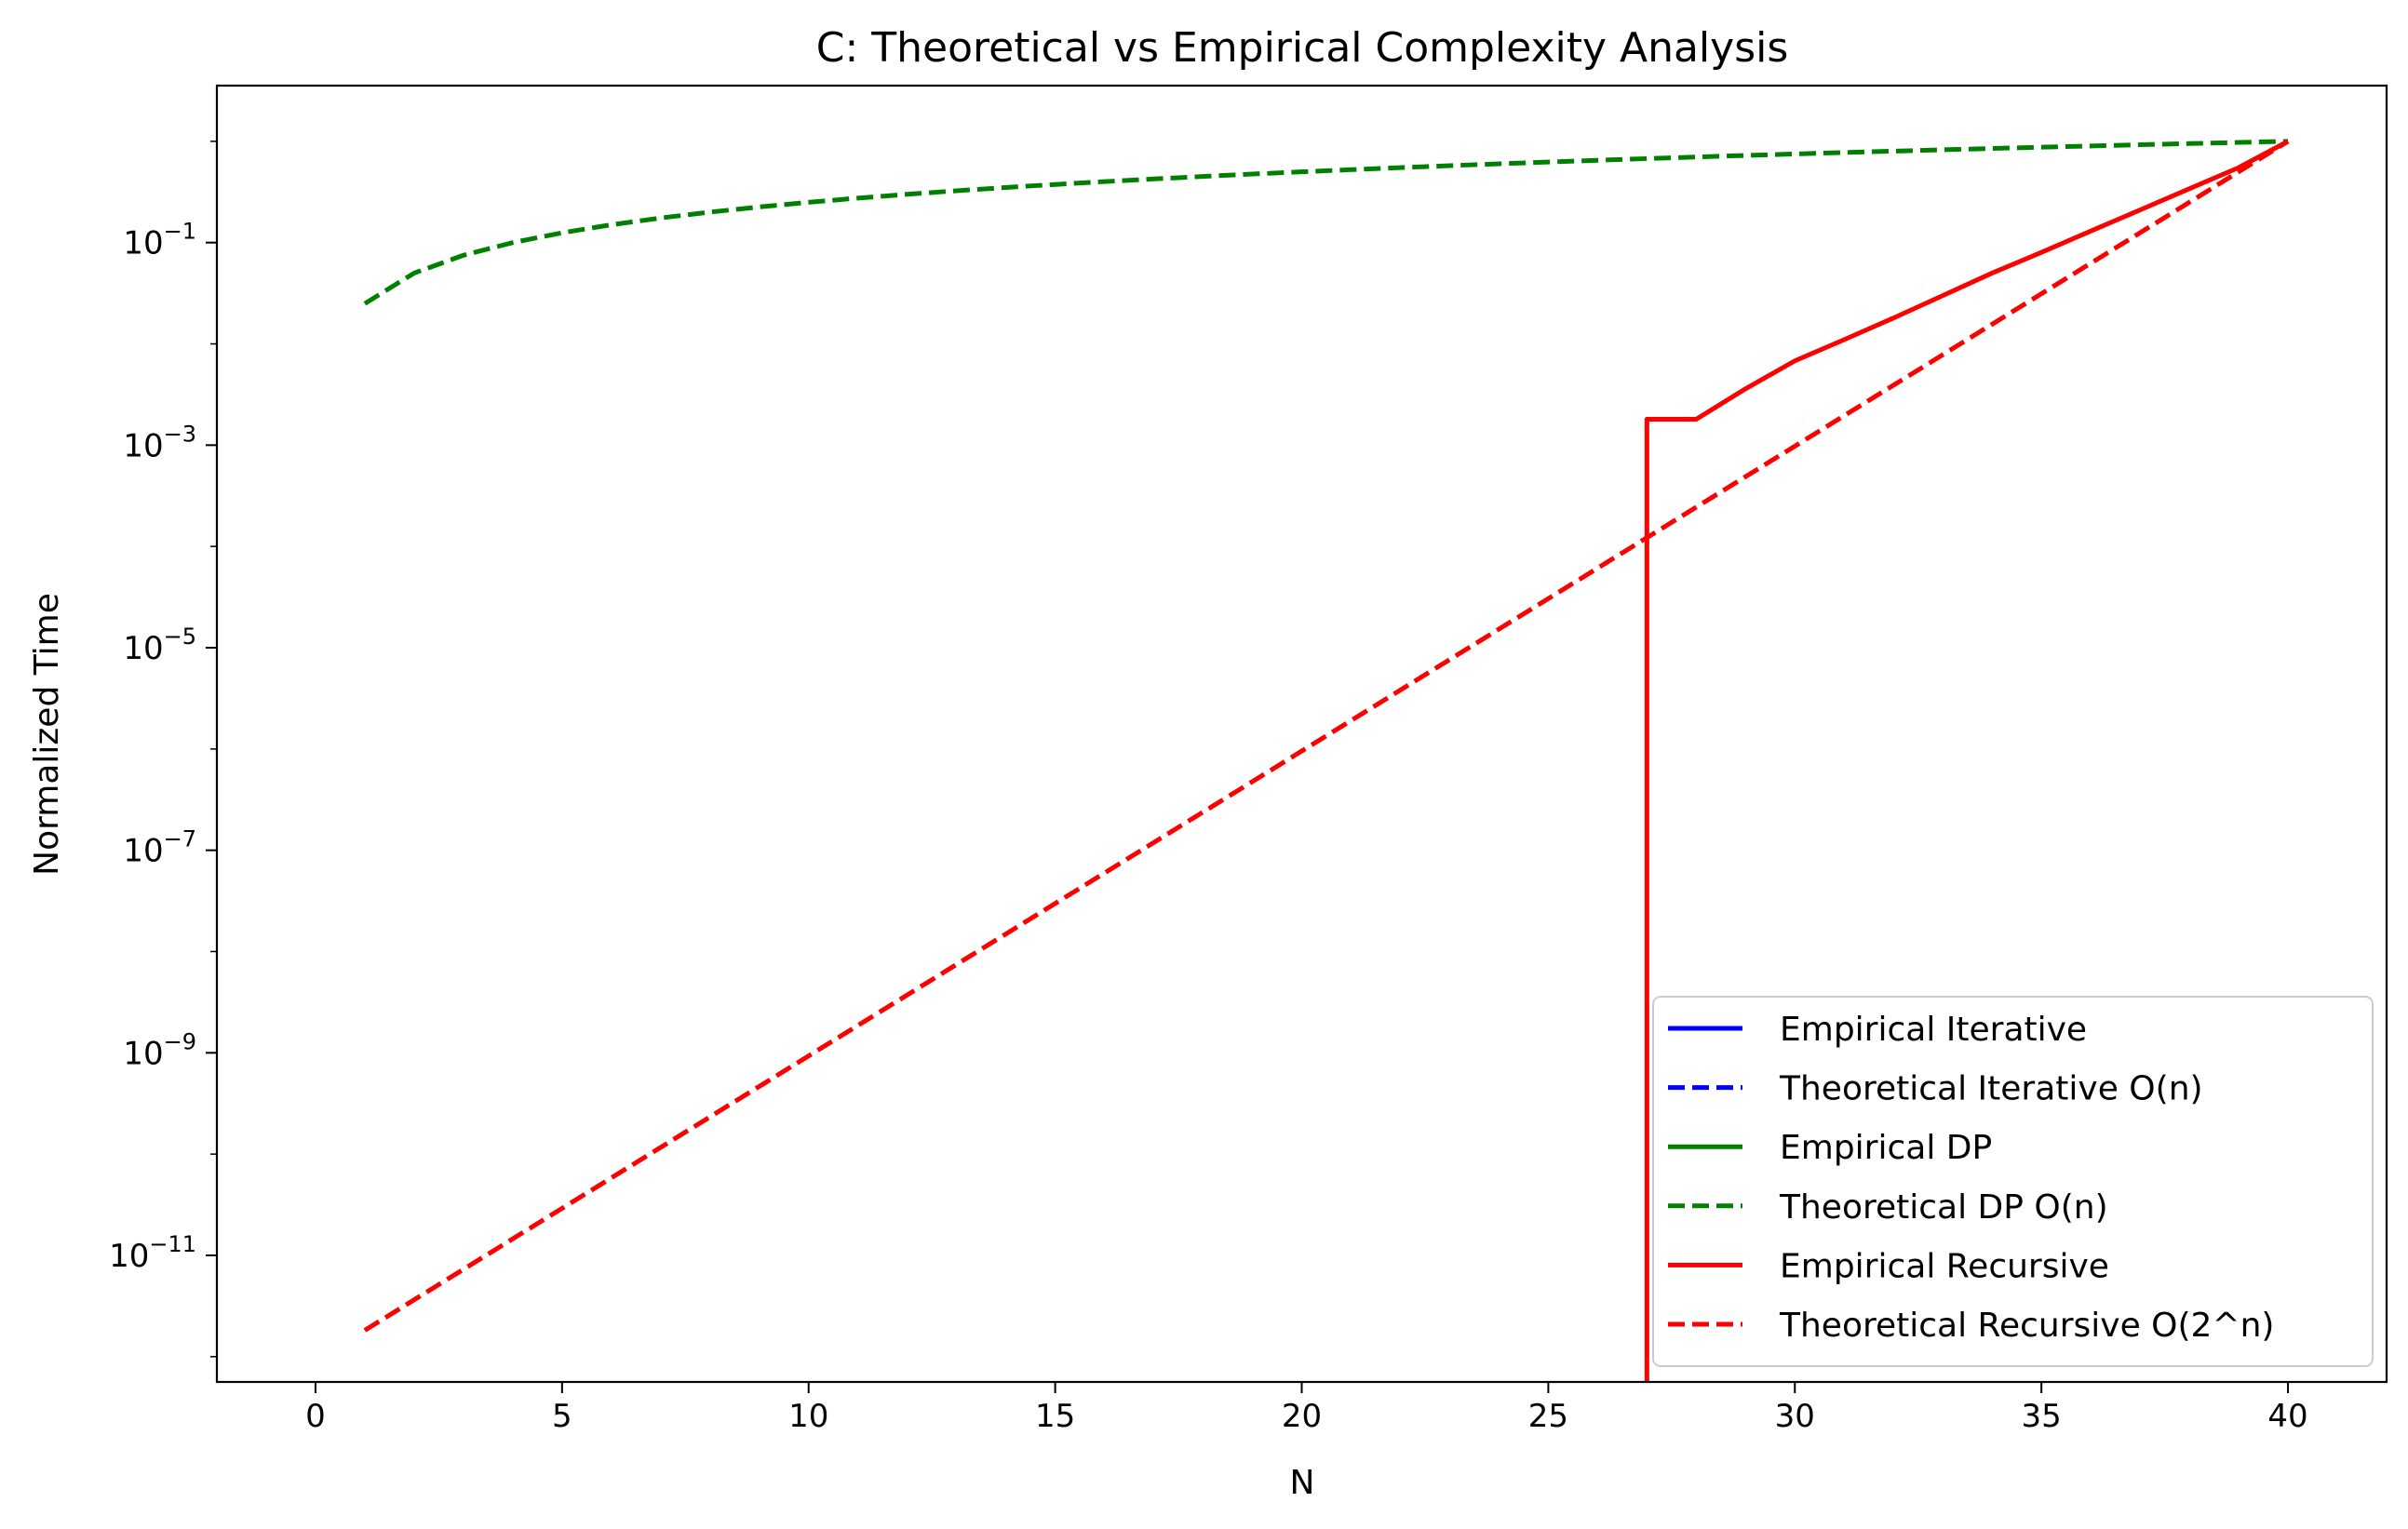  What do you see at coordinates (2027, 1326) in the screenshot?
I see `legend-label: Theoretical Recursive O(2^n)` at bounding box center [2027, 1326].